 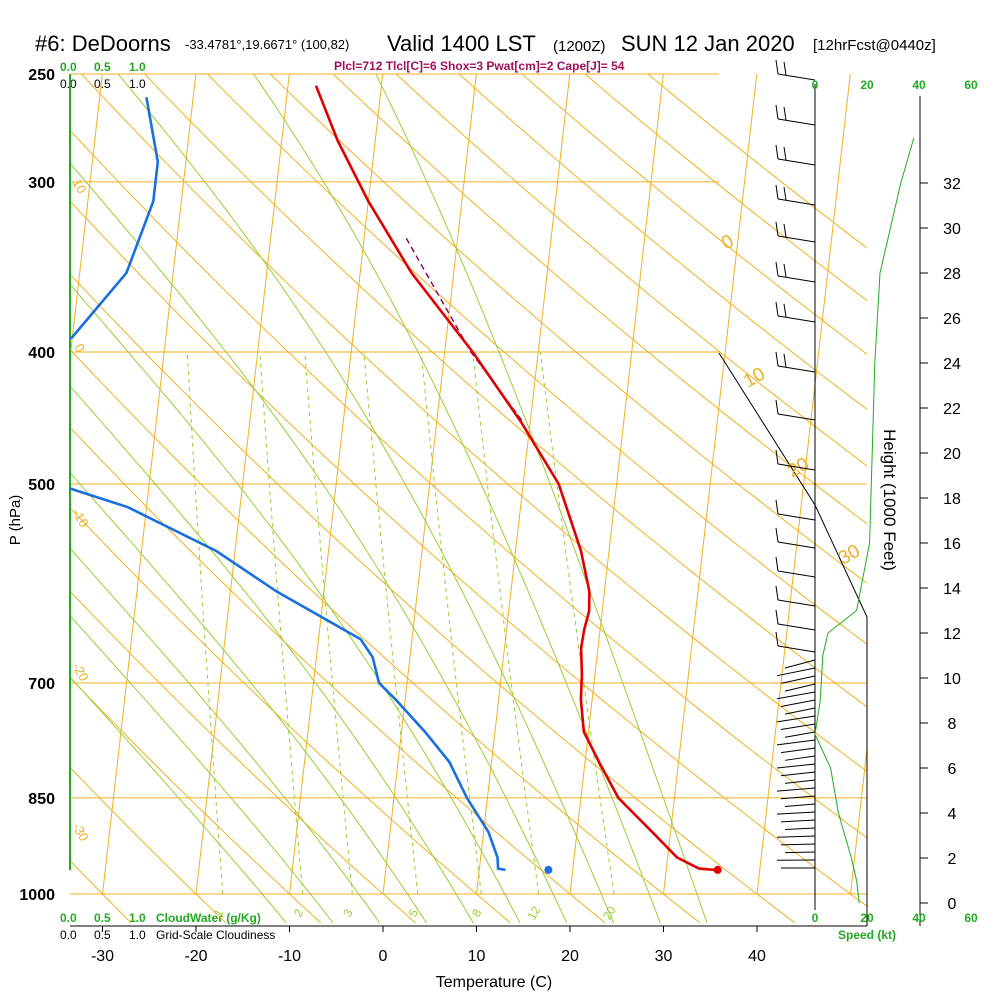 I want to click on isotherm--40, so click(x=86, y=218).